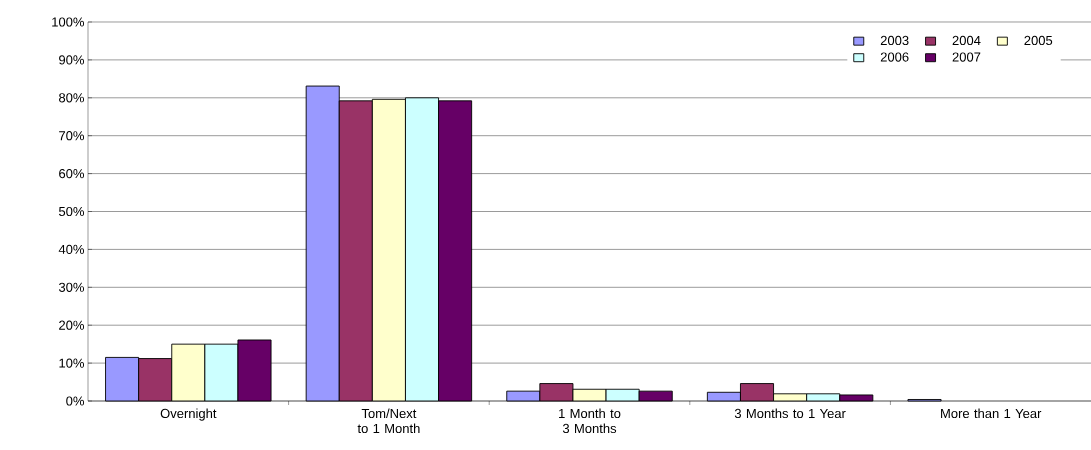 This screenshot has width=1091, height=450. What do you see at coordinates (72, 173) in the screenshot?
I see `y-tick-label: 60%` at bounding box center [72, 173].